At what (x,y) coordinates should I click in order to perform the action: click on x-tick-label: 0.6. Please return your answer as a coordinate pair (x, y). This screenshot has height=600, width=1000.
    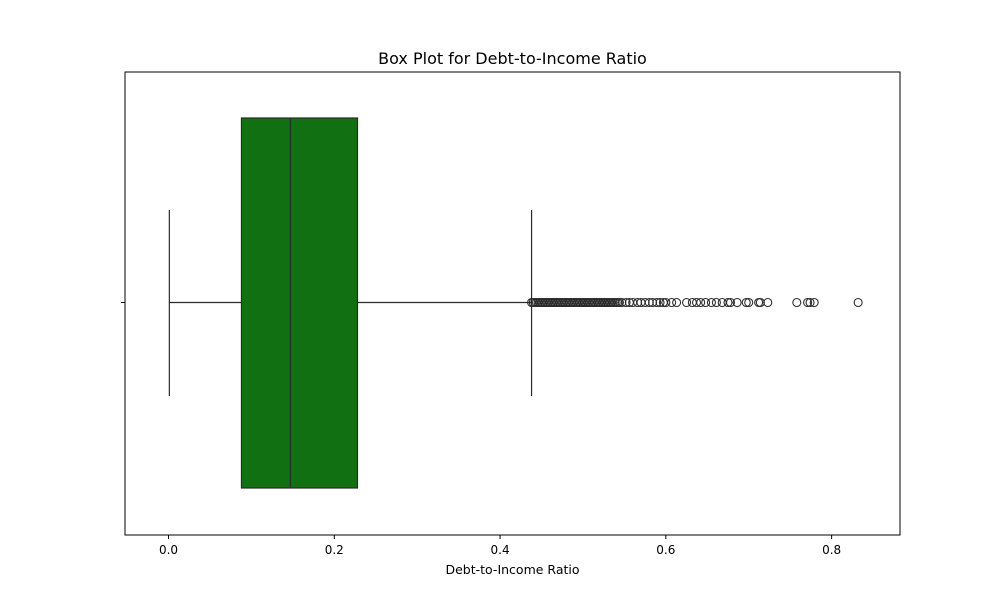
    Looking at the image, I should click on (665, 550).